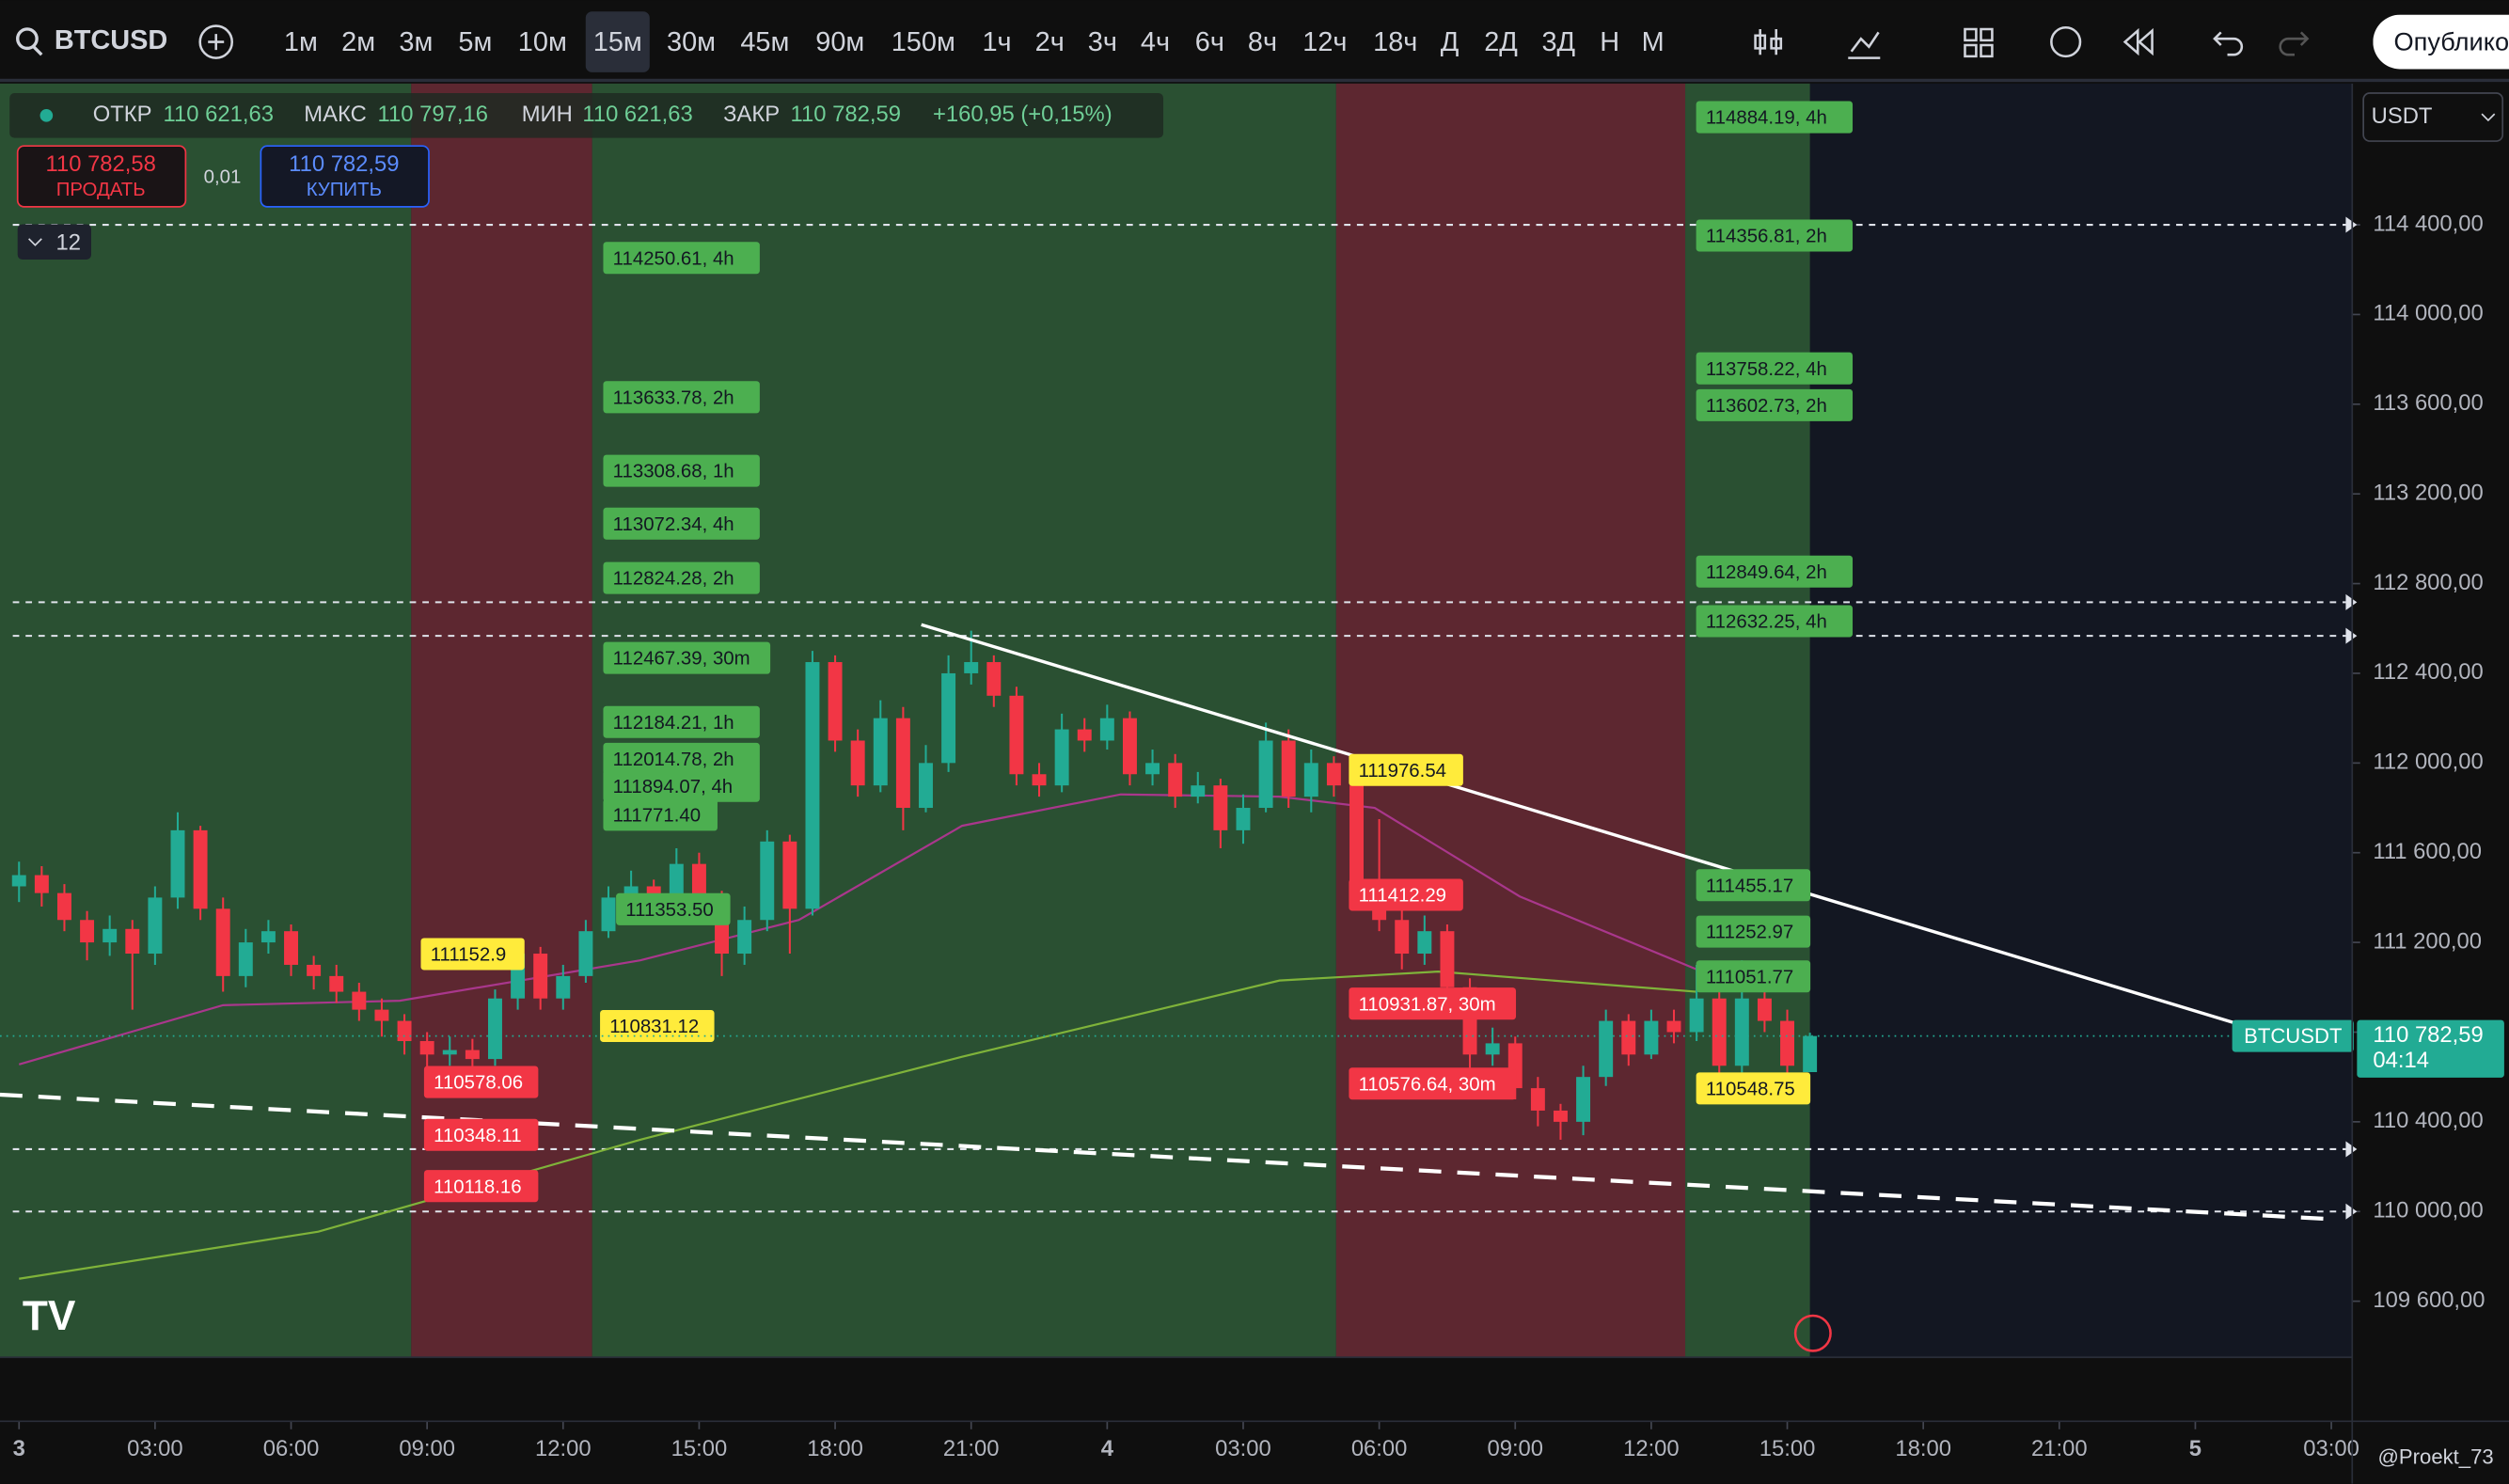  What do you see at coordinates (2195, 1448) in the screenshot?
I see `x-tick-label: 5` at bounding box center [2195, 1448].